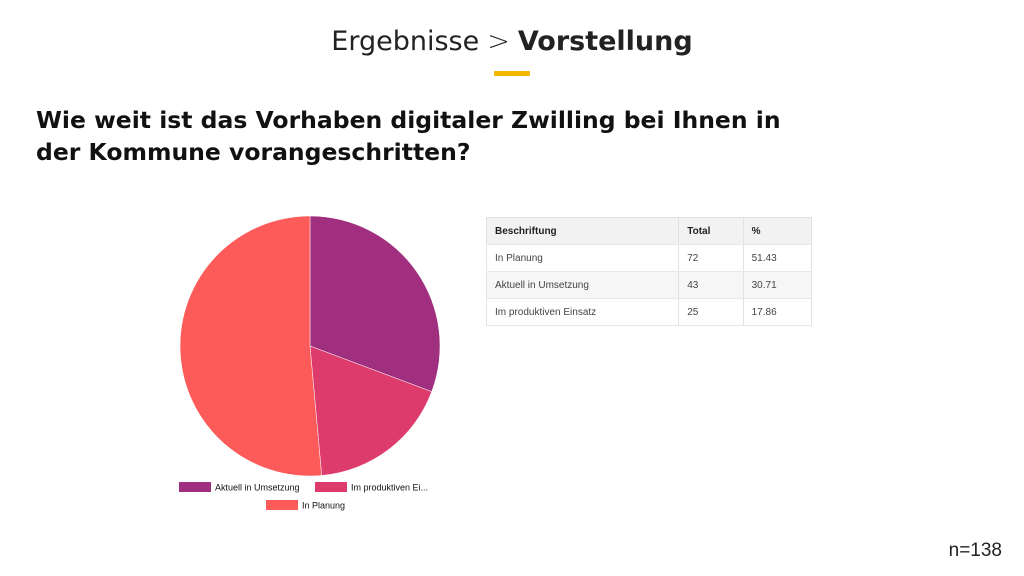  What do you see at coordinates (375, 303) in the screenshot?
I see `pie-slice-aktuell-in-umsetzung` at bounding box center [375, 303].